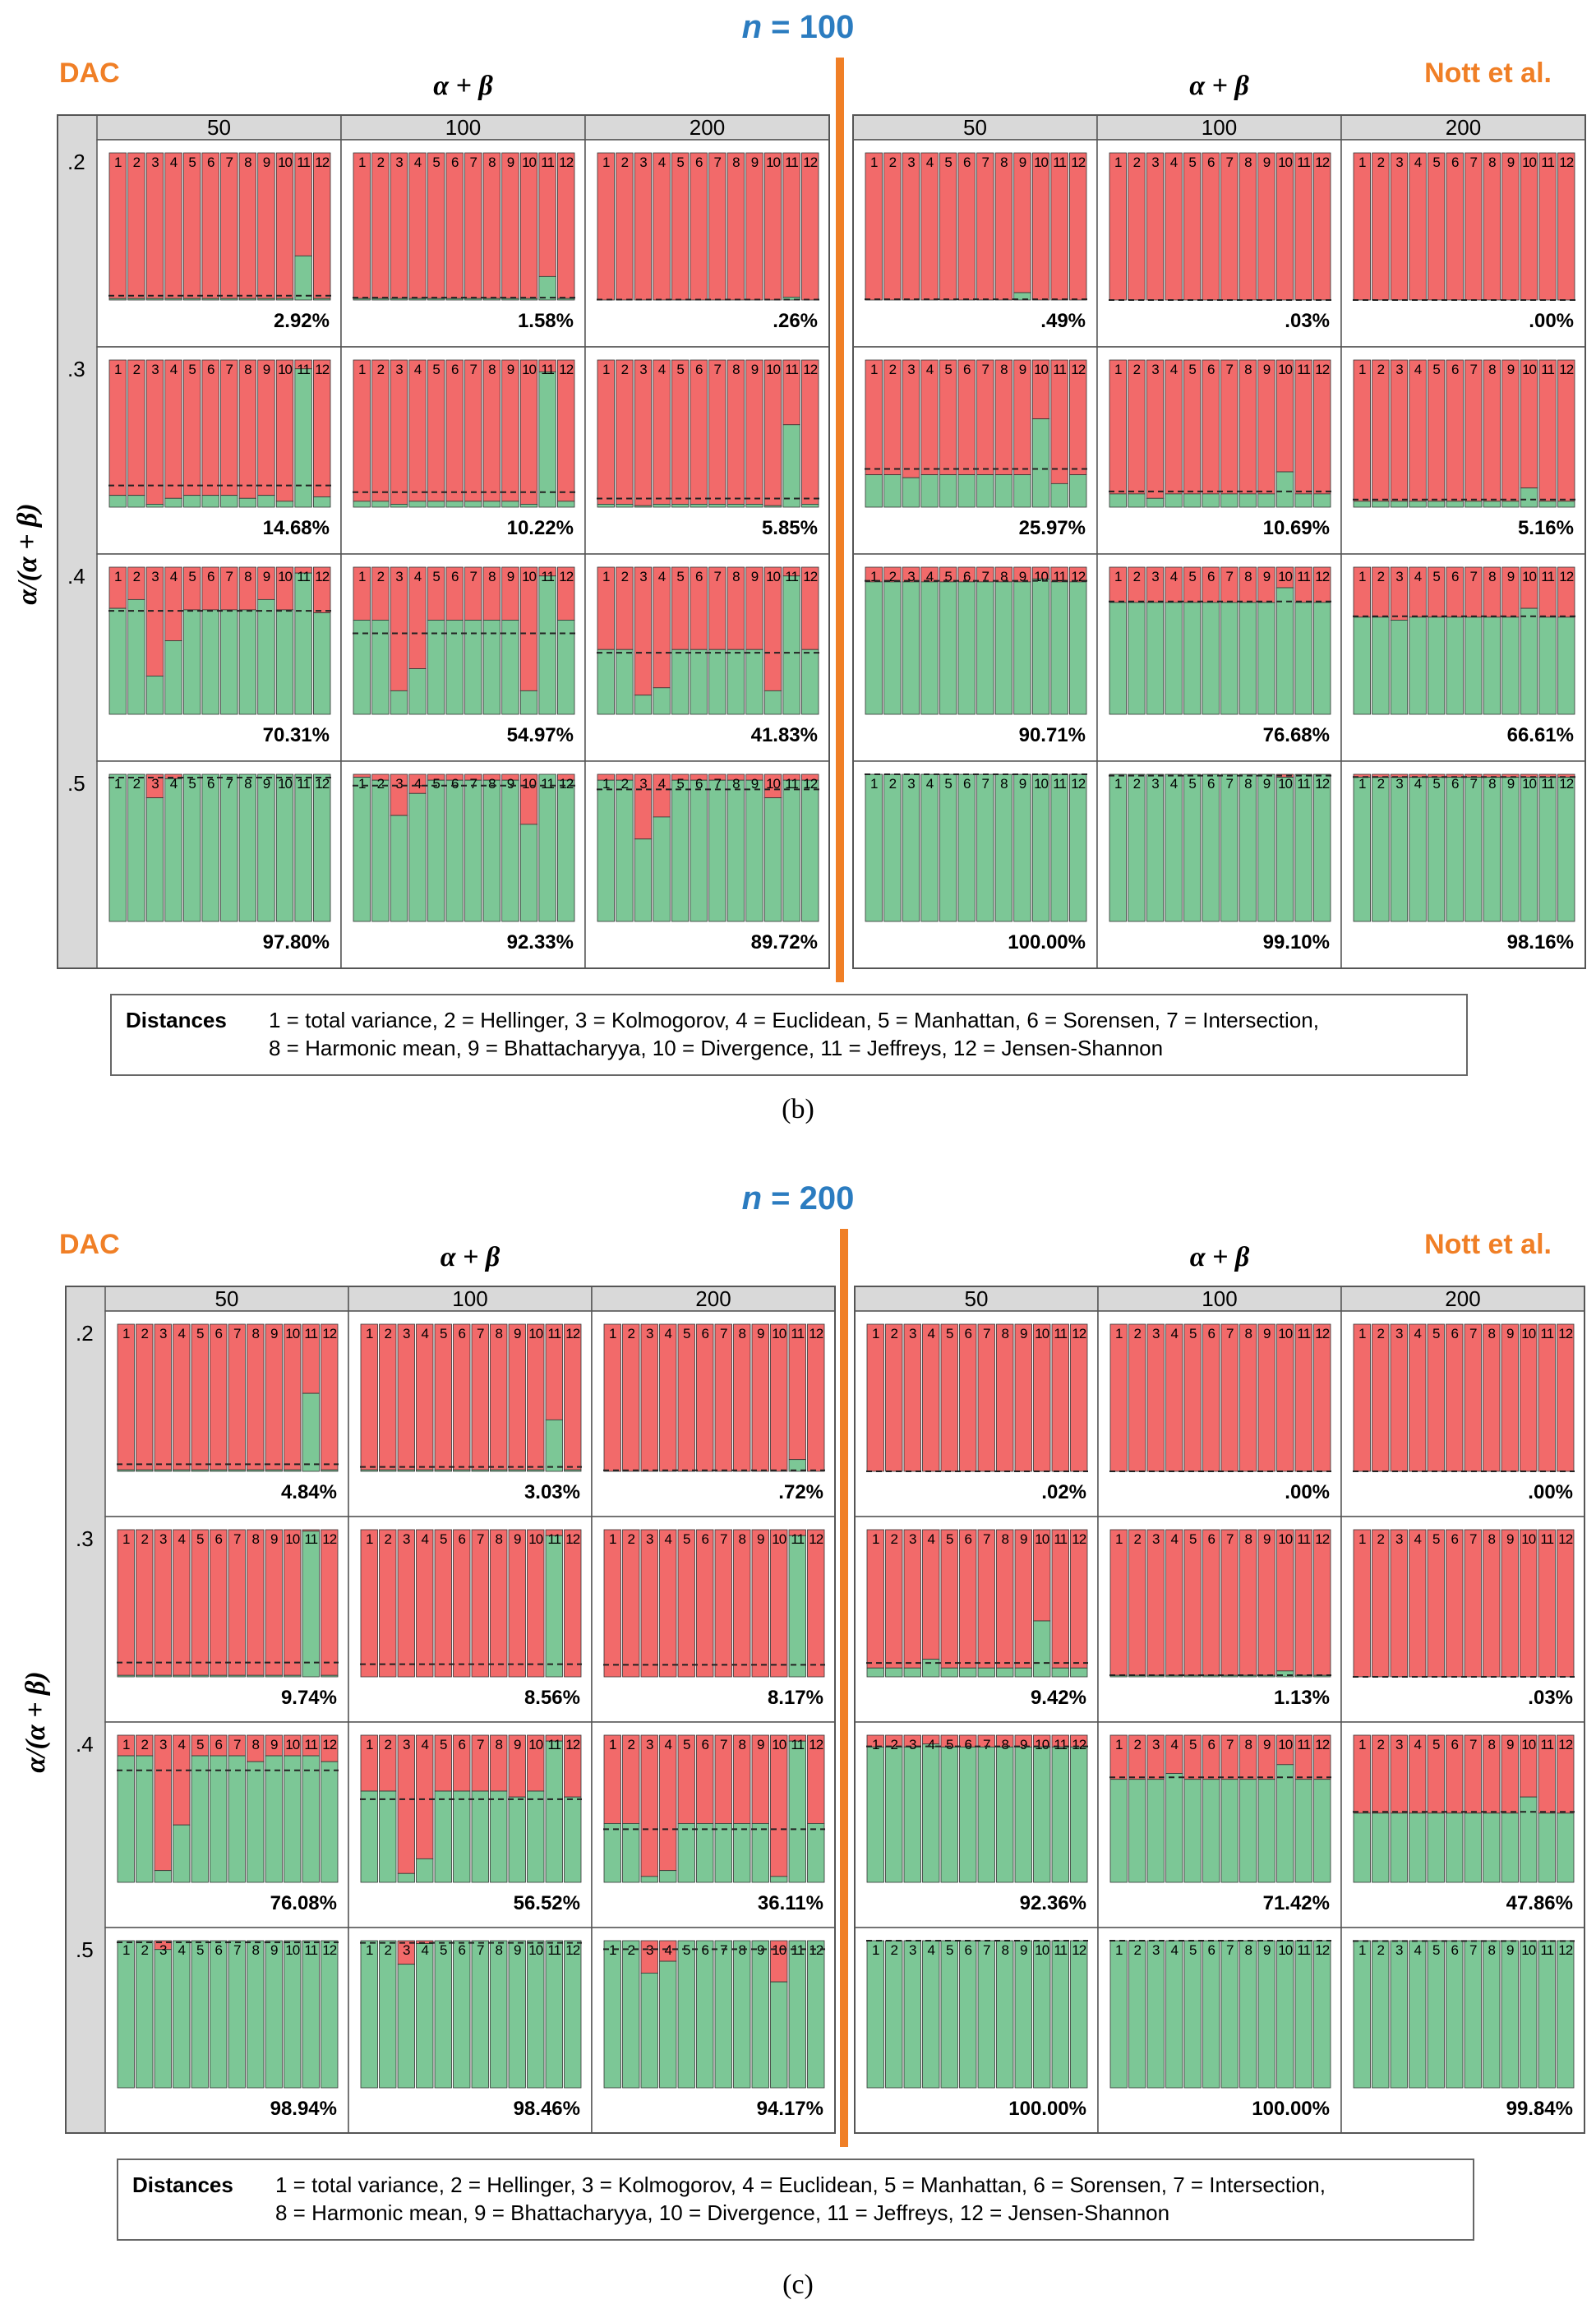  Describe the element at coordinates (1063, 321) in the screenshot. I see `percent-label: .49%` at that location.